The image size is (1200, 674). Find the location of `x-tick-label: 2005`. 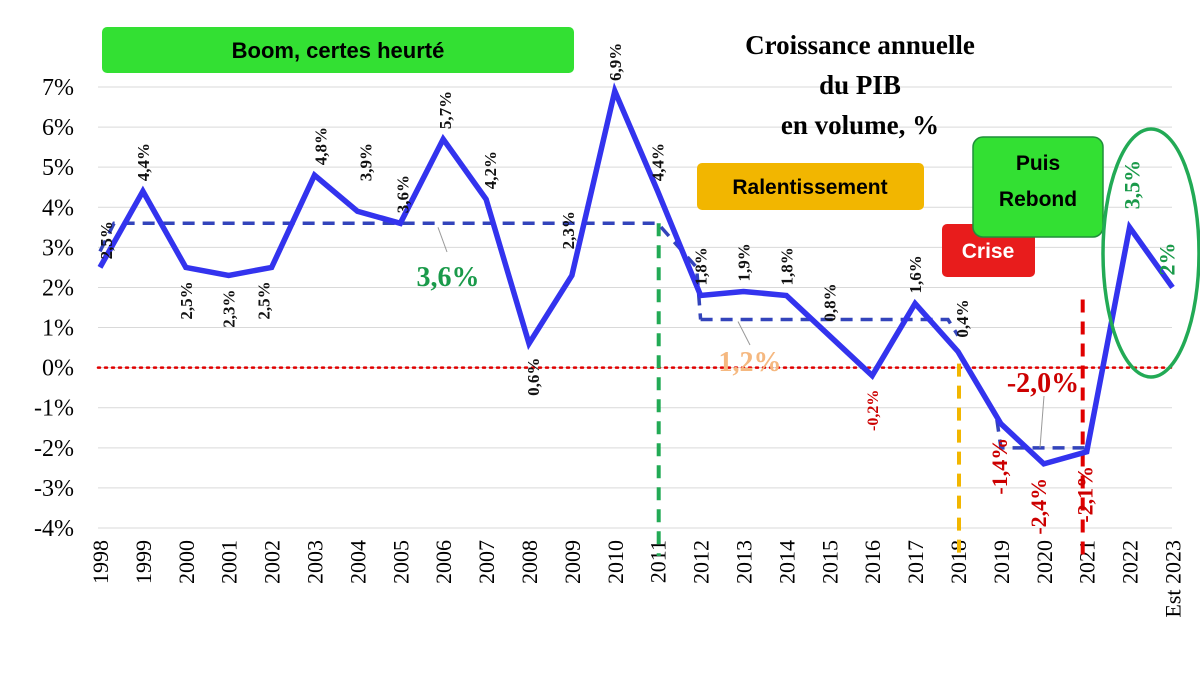

x-tick-label: 2005 is located at coordinates (400, 562).